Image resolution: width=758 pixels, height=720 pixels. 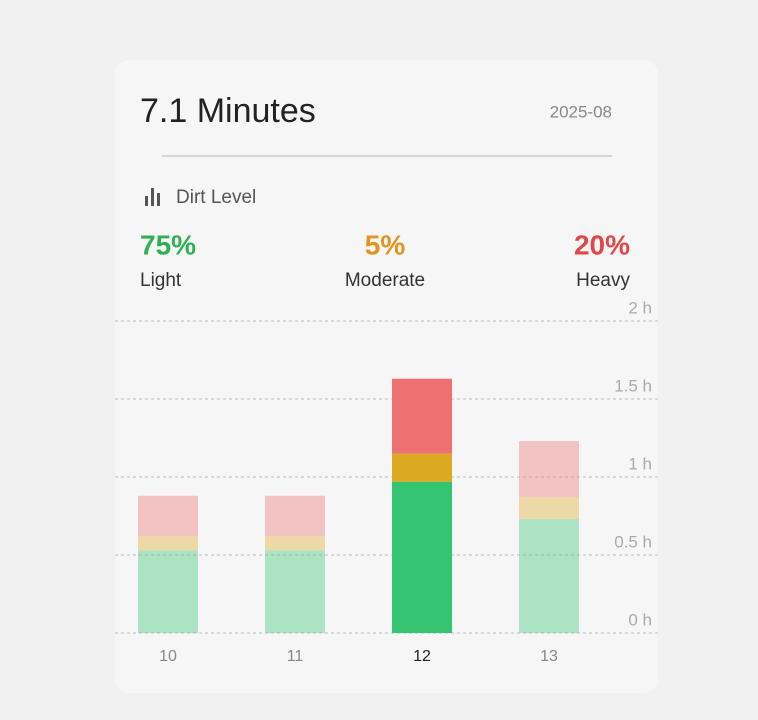 What do you see at coordinates (640, 307) in the screenshot?
I see `y-tick-label: 2 h` at bounding box center [640, 307].